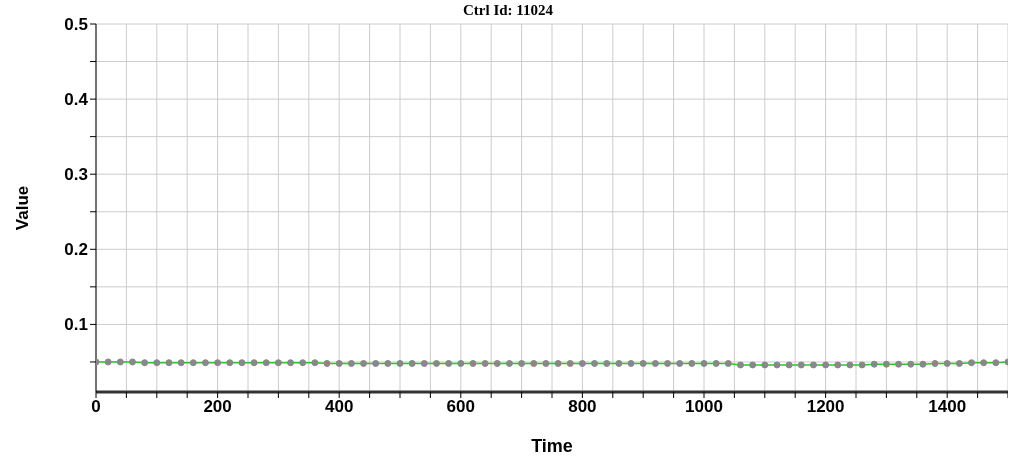 The height and width of the screenshot is (462, 1016). What do you see at coordinates (582, 407) in the screenshot?
I see `x-tick-label: 800` at bounding box center [582, 407].